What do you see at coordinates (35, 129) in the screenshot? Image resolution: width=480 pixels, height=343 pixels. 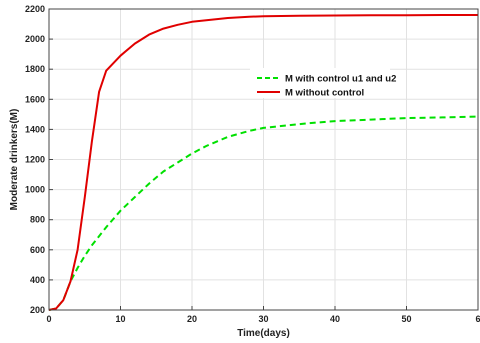 I see `y-tick-label: 1400` at bounding box center [35, 129].